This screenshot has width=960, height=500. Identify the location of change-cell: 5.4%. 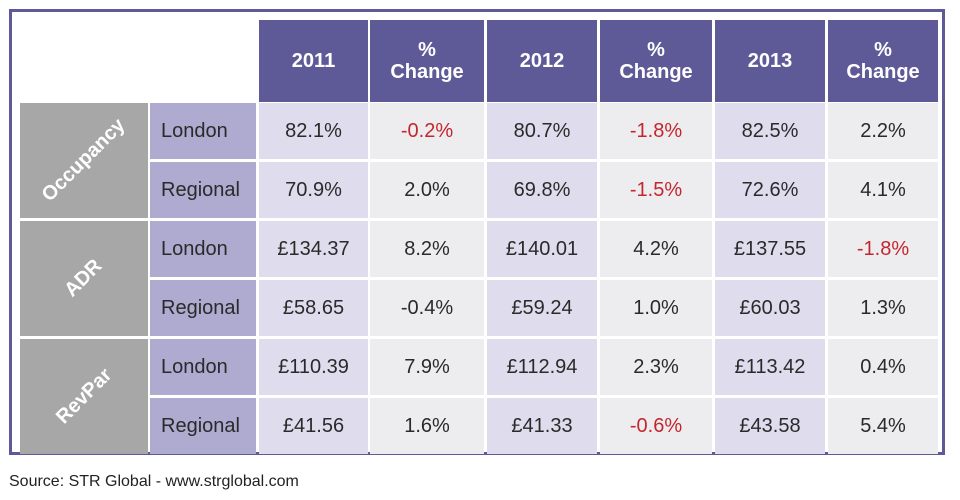
(883, 426).